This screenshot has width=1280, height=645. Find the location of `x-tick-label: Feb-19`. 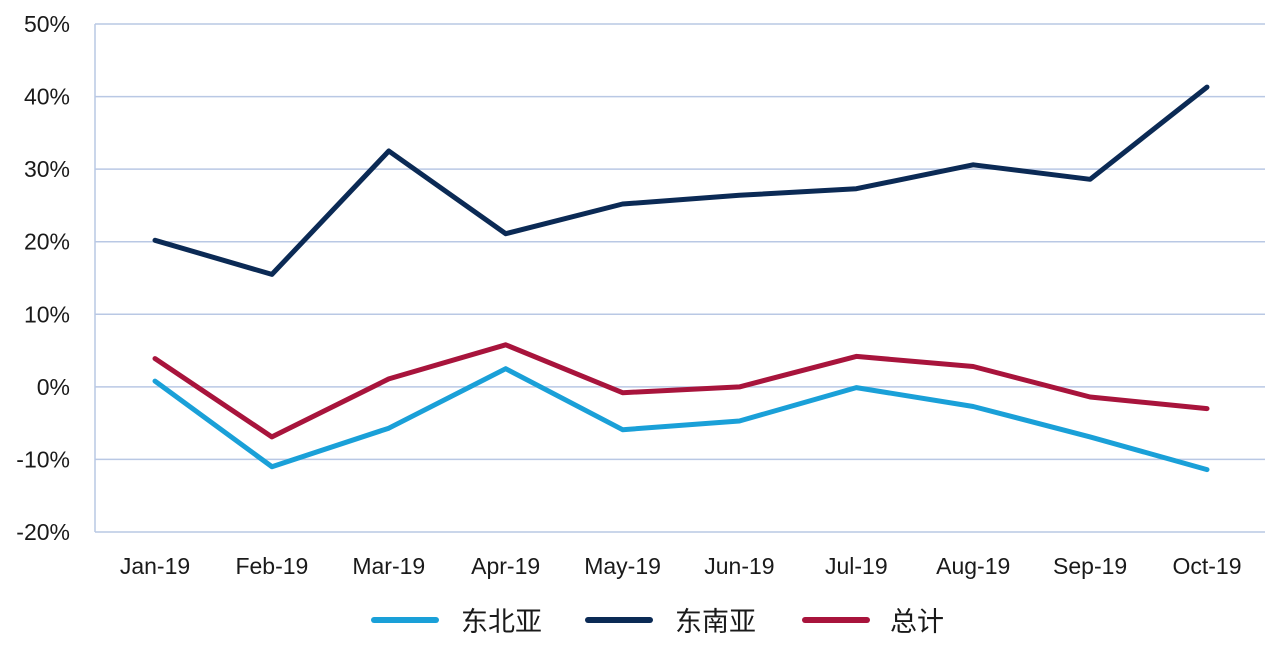

x-tick-label: Feb-19 is located at coordinates (271, 566).